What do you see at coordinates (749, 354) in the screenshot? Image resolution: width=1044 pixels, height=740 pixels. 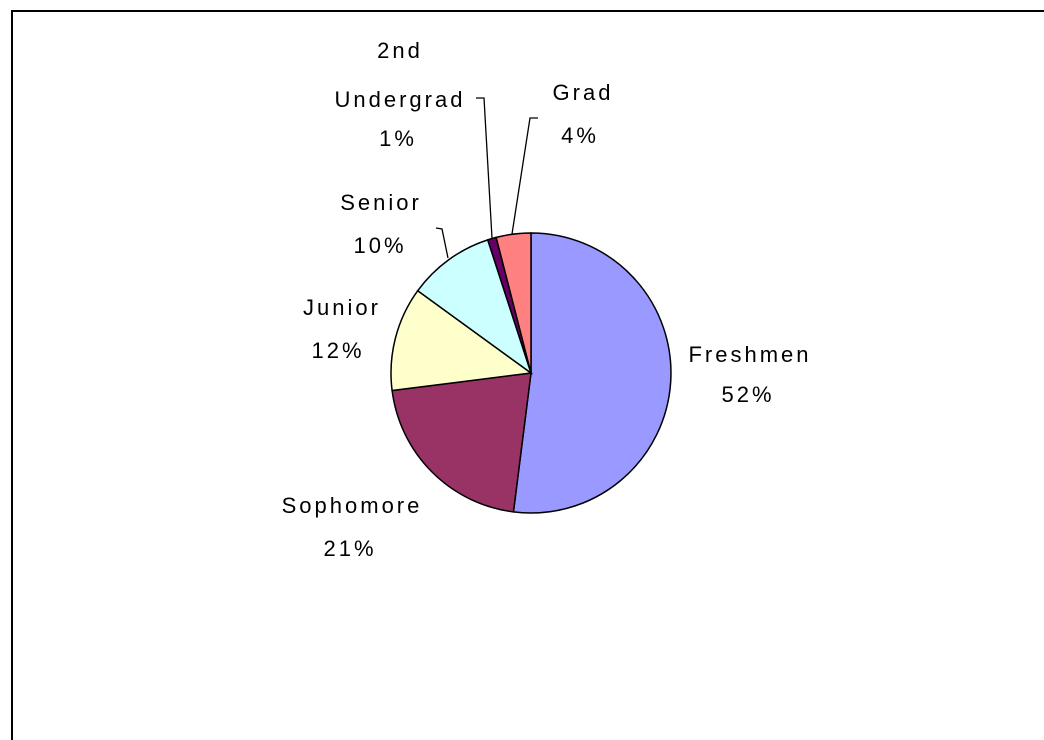 I see `data-label-freshmen-name: Freshmen` at bounding box center [749, 354].